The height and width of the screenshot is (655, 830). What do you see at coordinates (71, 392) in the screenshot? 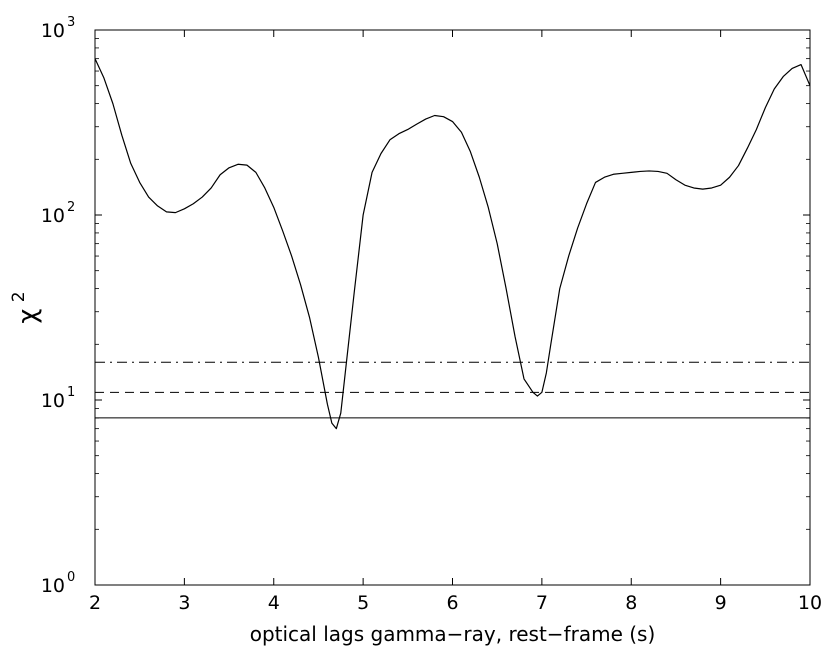
I see `y-tick-label-exponent: 1` at bounding box center [71, 392].